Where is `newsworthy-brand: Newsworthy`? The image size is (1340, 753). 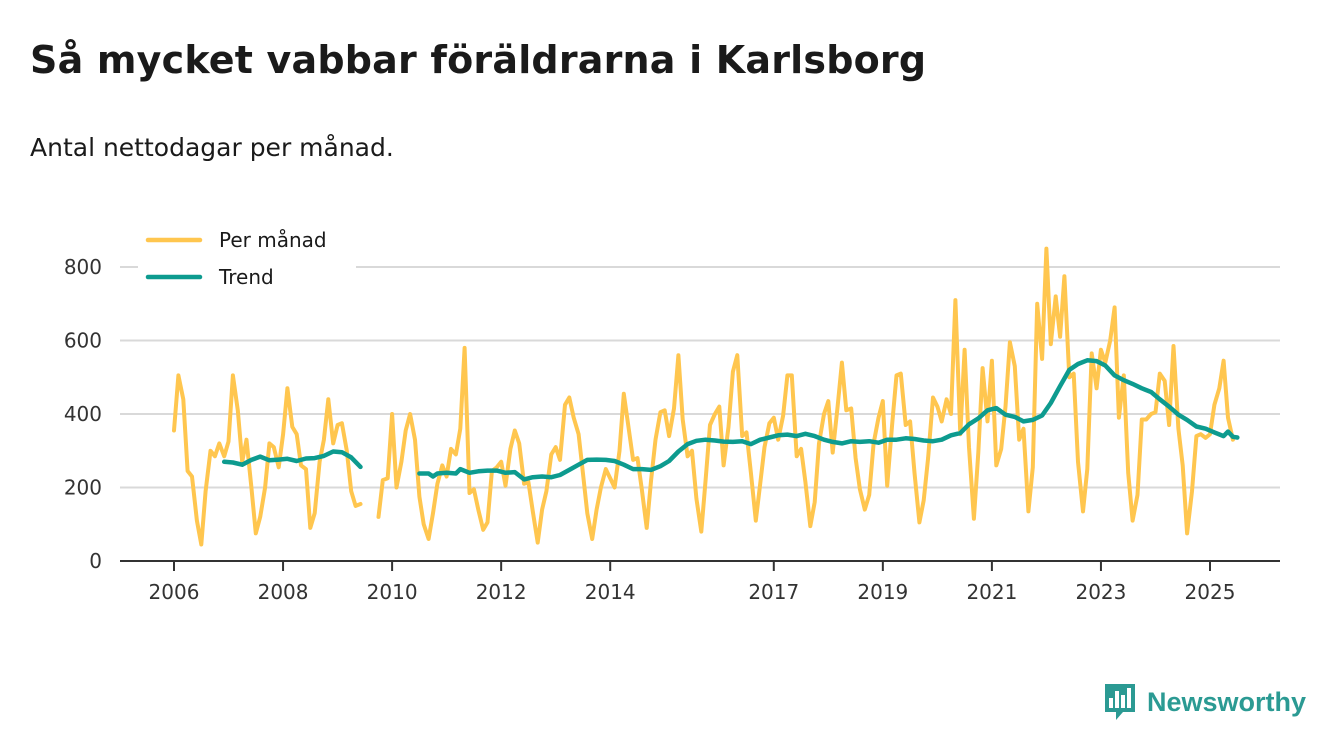
newsworthy-brand: Newsworthy is located at coordinates (1204, 702).